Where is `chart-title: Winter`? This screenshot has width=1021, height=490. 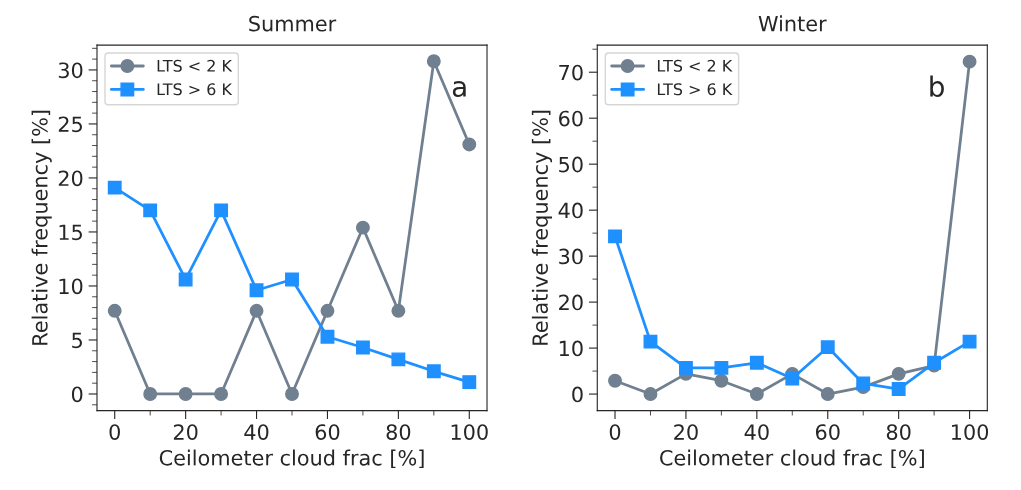 chart-title: Winter is located at coordinates (792, 23).